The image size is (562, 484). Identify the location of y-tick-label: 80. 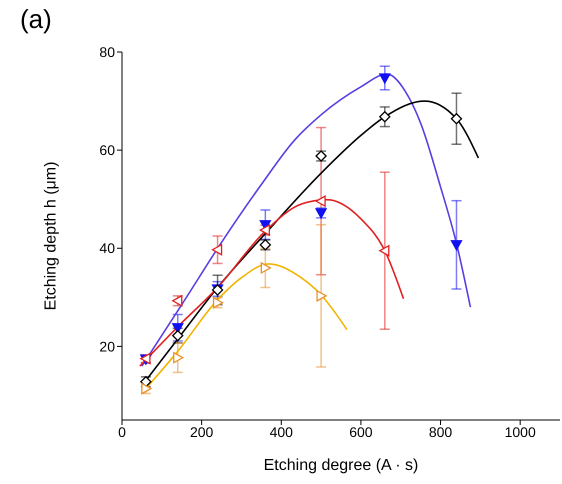
(107, 52).